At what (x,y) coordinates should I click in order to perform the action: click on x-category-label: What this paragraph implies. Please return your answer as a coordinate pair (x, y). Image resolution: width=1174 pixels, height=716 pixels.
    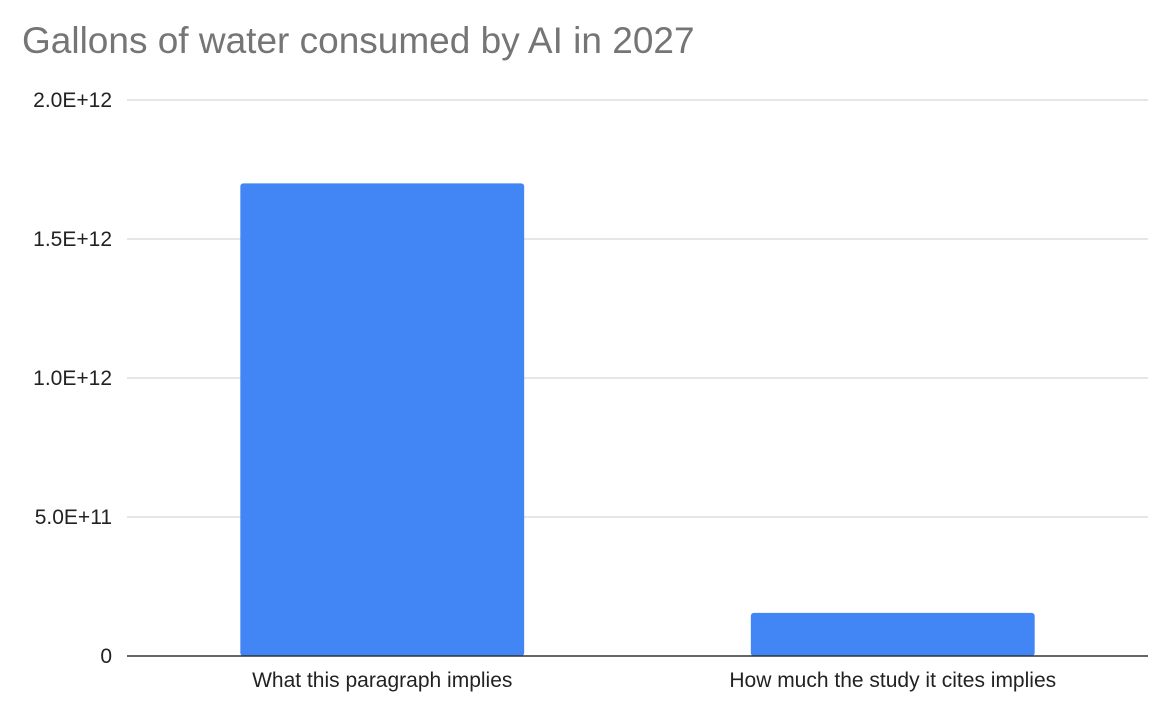
    Looking at the image, I should click on (382, 680).